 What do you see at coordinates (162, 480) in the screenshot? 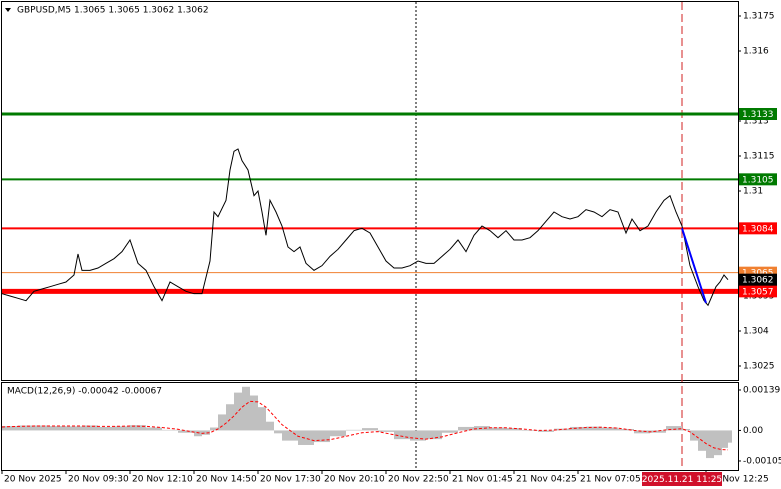
I see `x-tick-label: 20 Nov 12:10` at bounding box center [162, 480].